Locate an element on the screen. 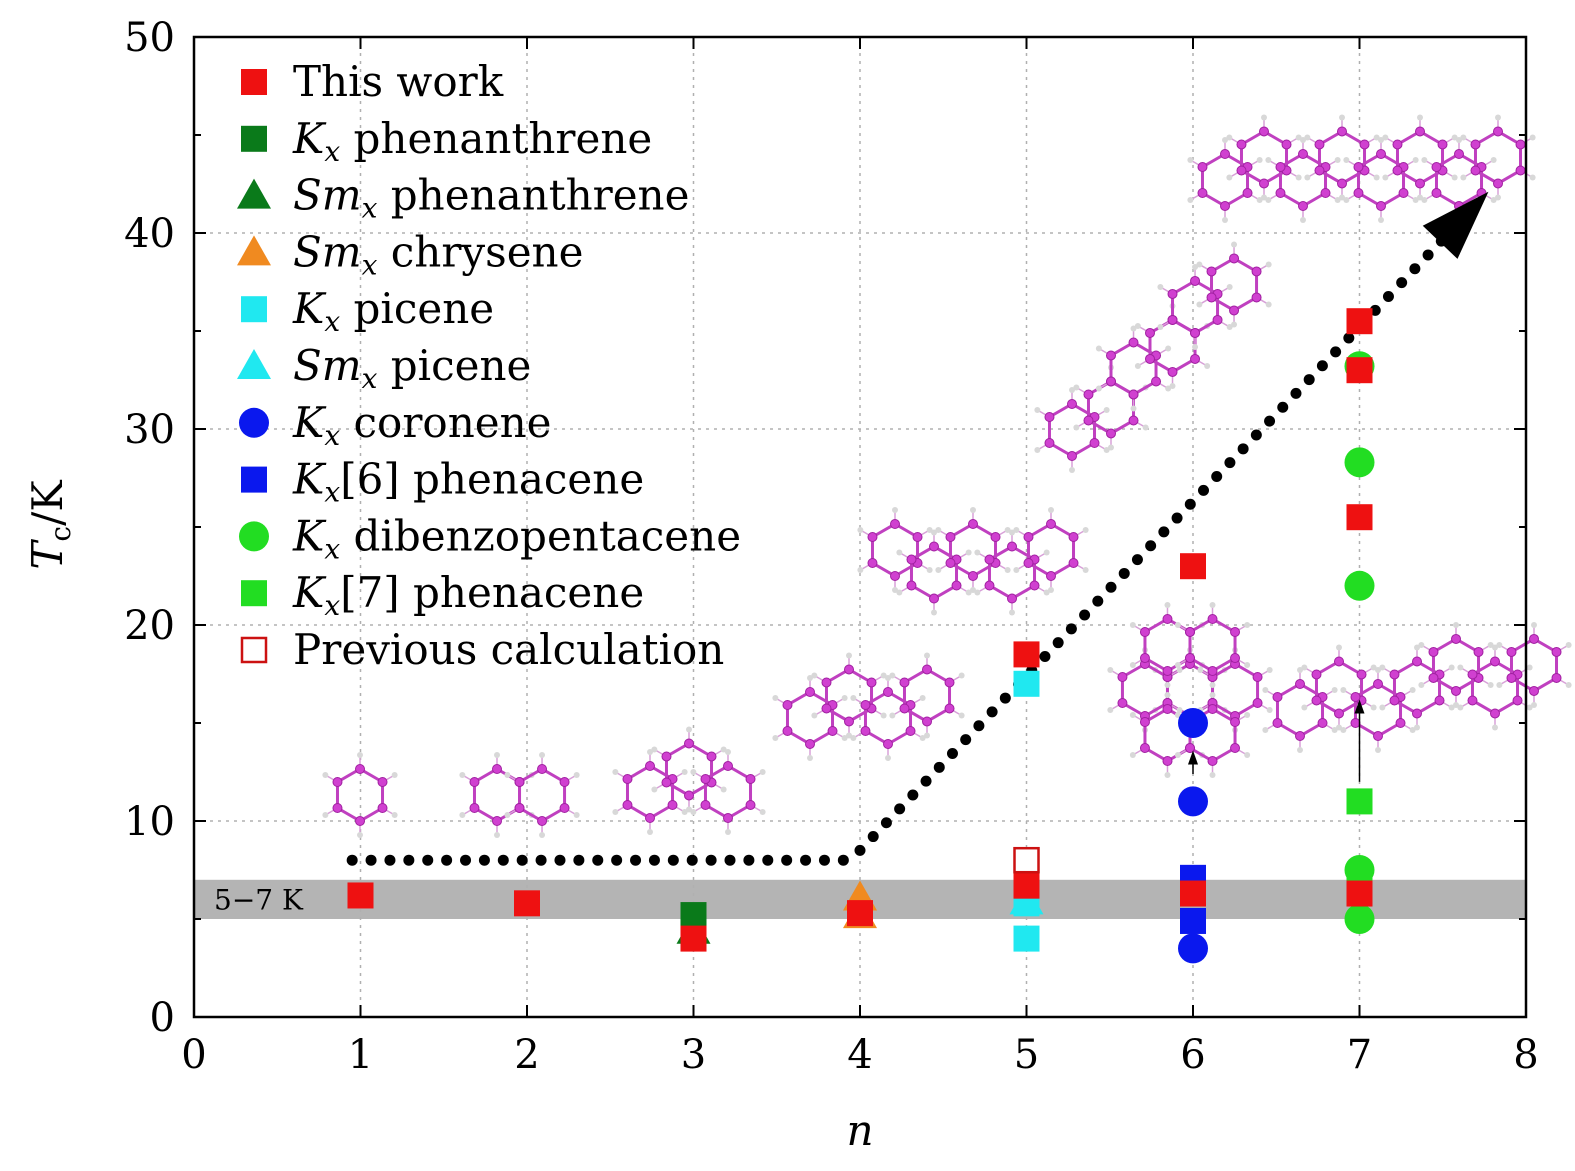  x-tick-label: 8 is located at coordinates (1525, 1055).